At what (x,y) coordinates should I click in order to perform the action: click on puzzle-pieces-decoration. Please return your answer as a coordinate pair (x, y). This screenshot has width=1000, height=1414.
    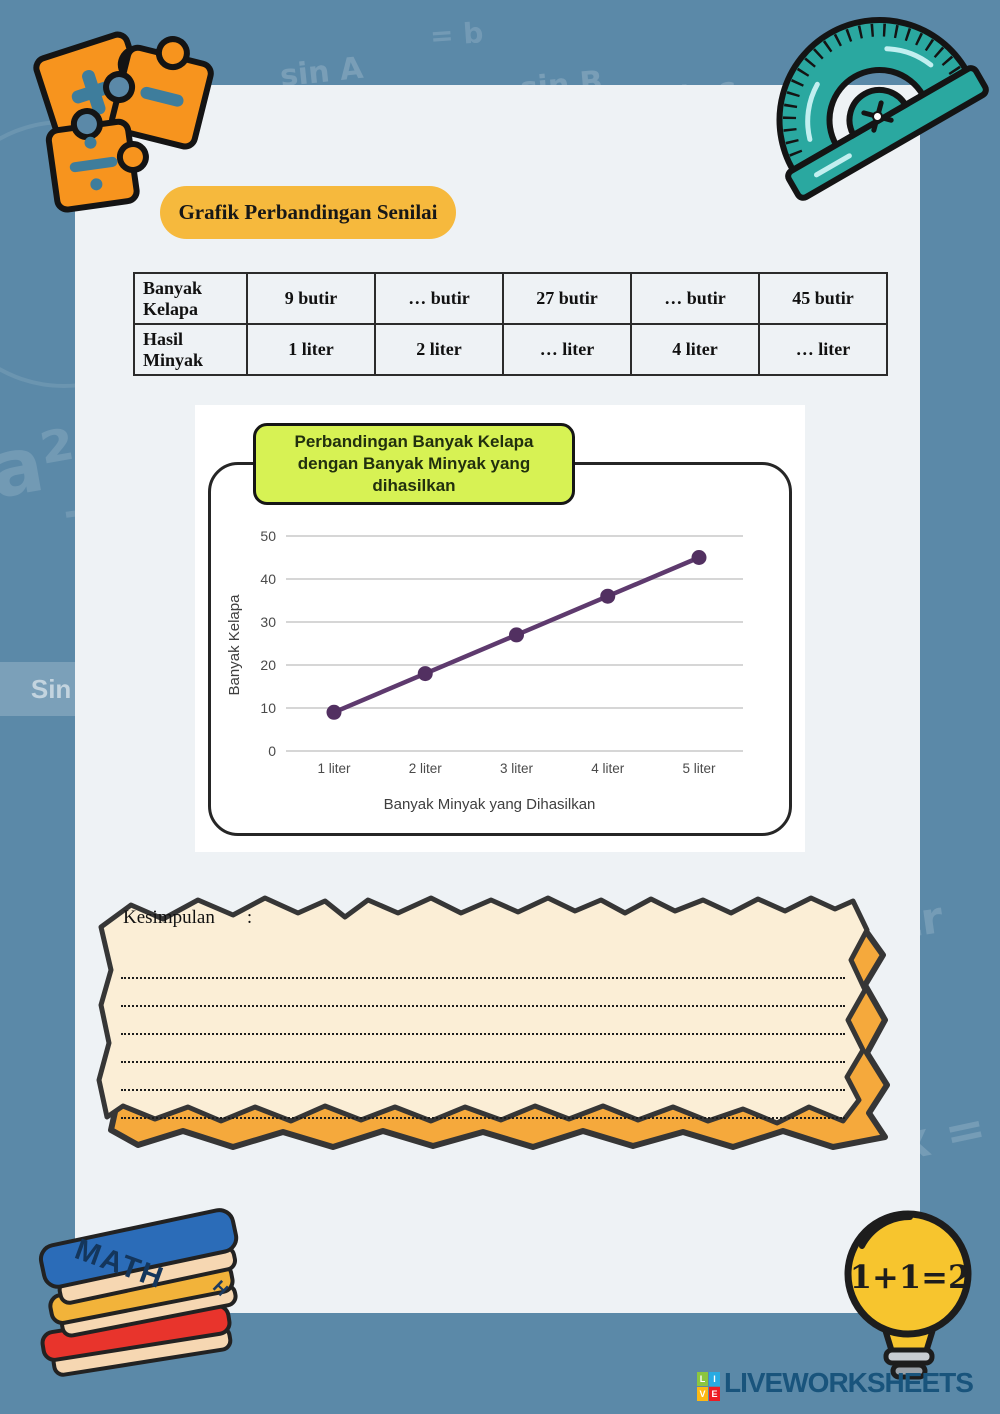
    Looking at the image, I should click on (123, 122).